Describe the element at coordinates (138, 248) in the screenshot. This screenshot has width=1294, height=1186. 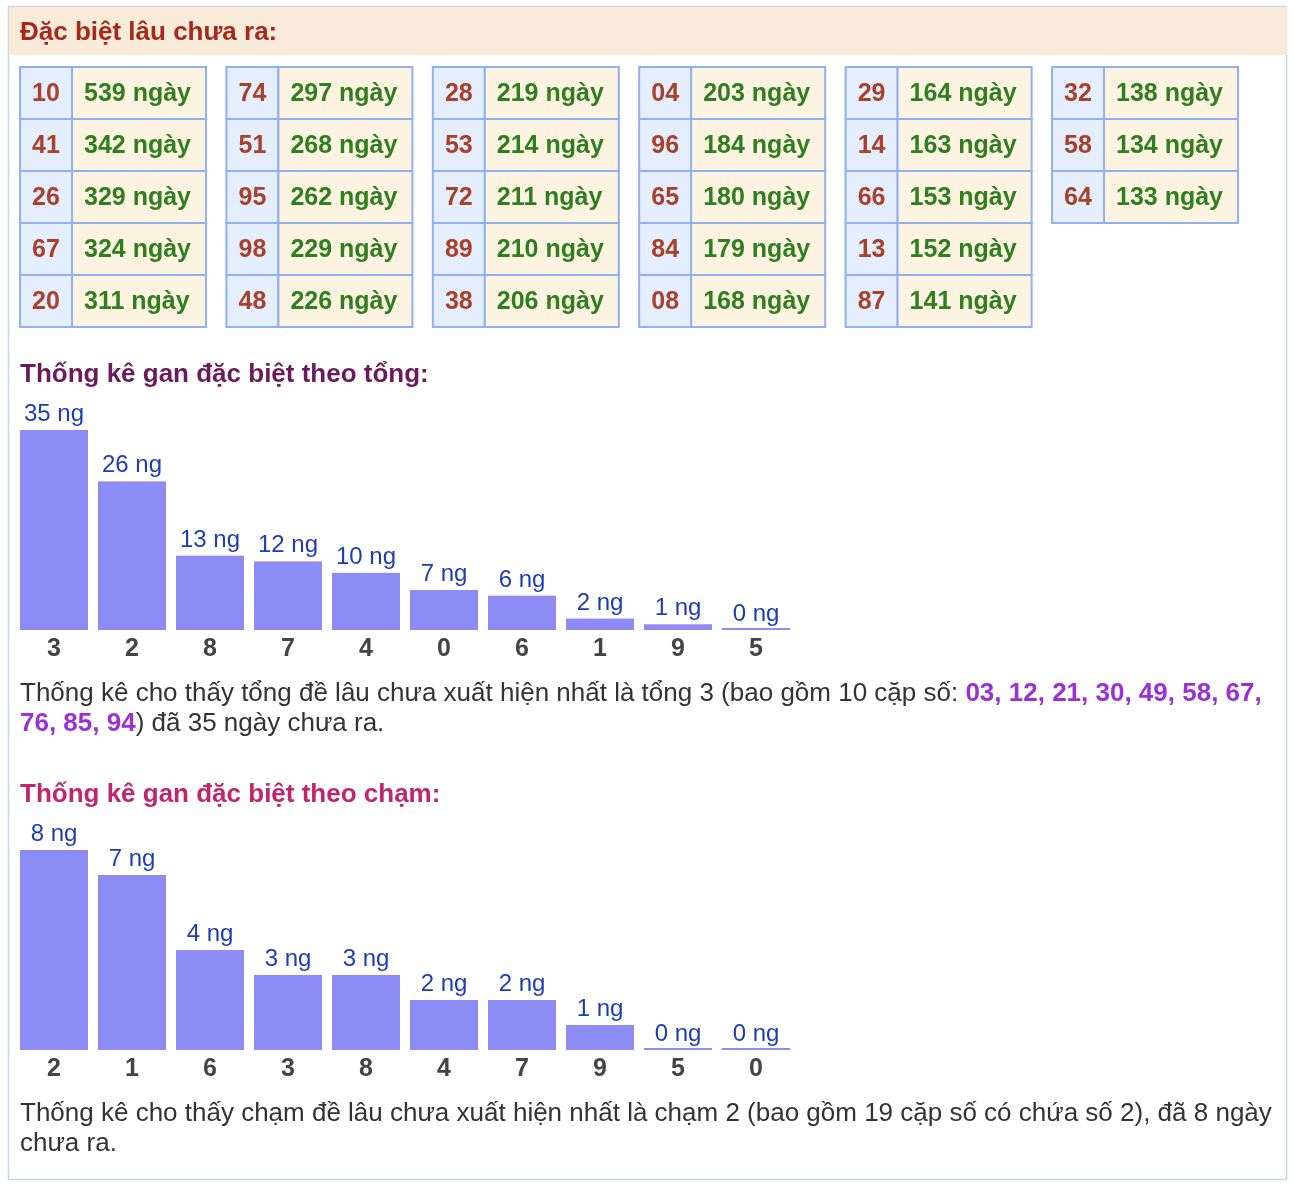
I see `data-label: 324 ngày` at that location.